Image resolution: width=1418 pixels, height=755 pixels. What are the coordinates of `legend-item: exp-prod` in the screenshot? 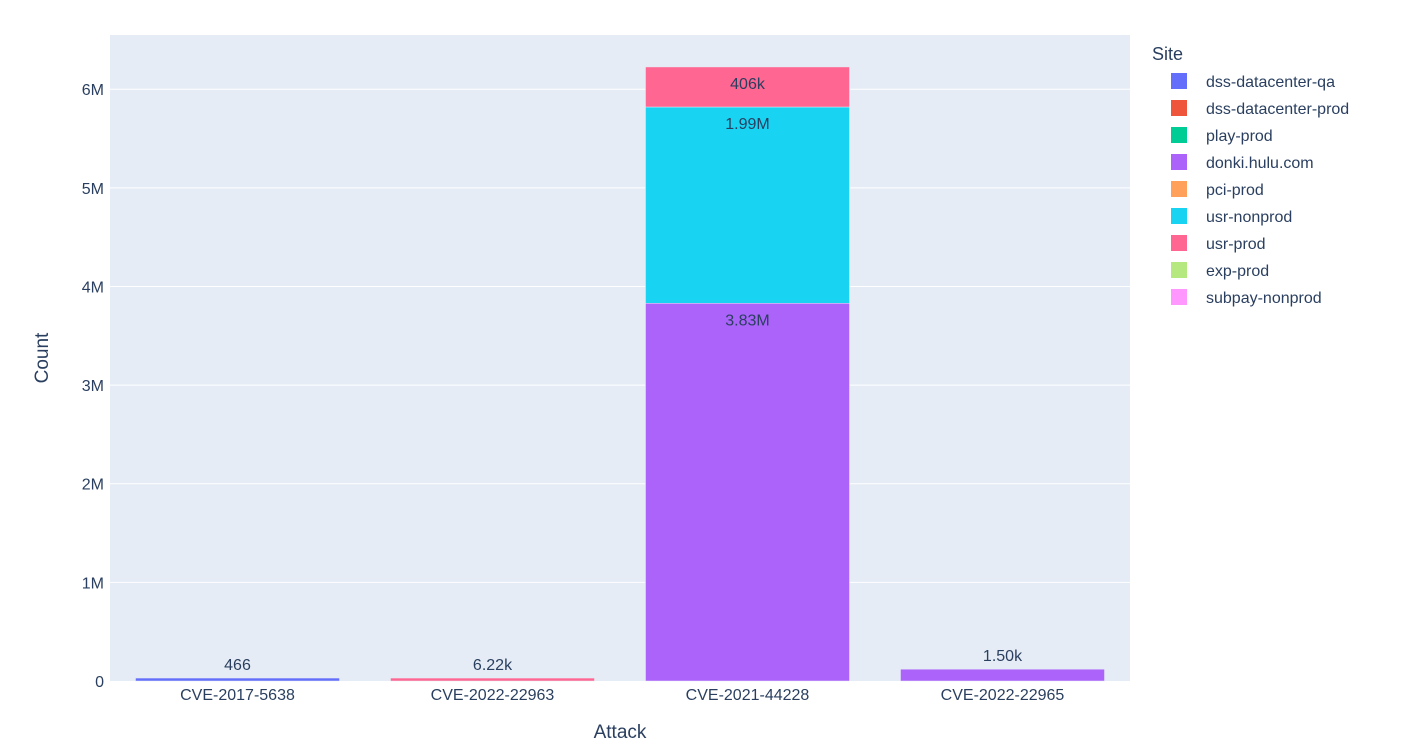 It's located at (1220, 271).